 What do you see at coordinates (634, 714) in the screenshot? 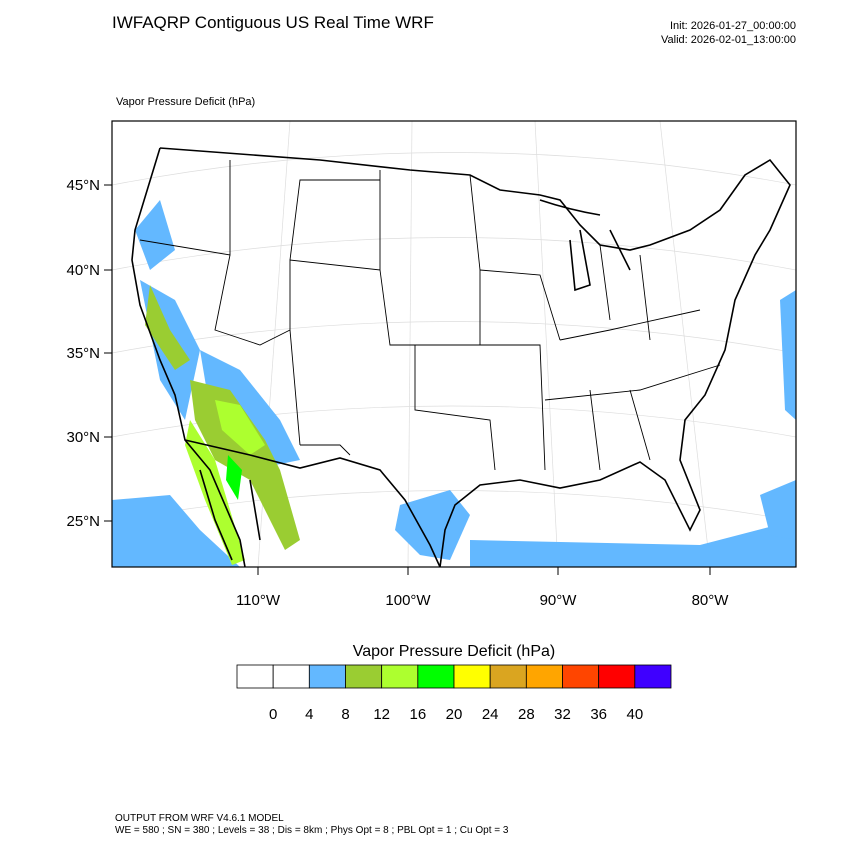
I see `colorbar-label: 40` at bounding box center [634, 714].